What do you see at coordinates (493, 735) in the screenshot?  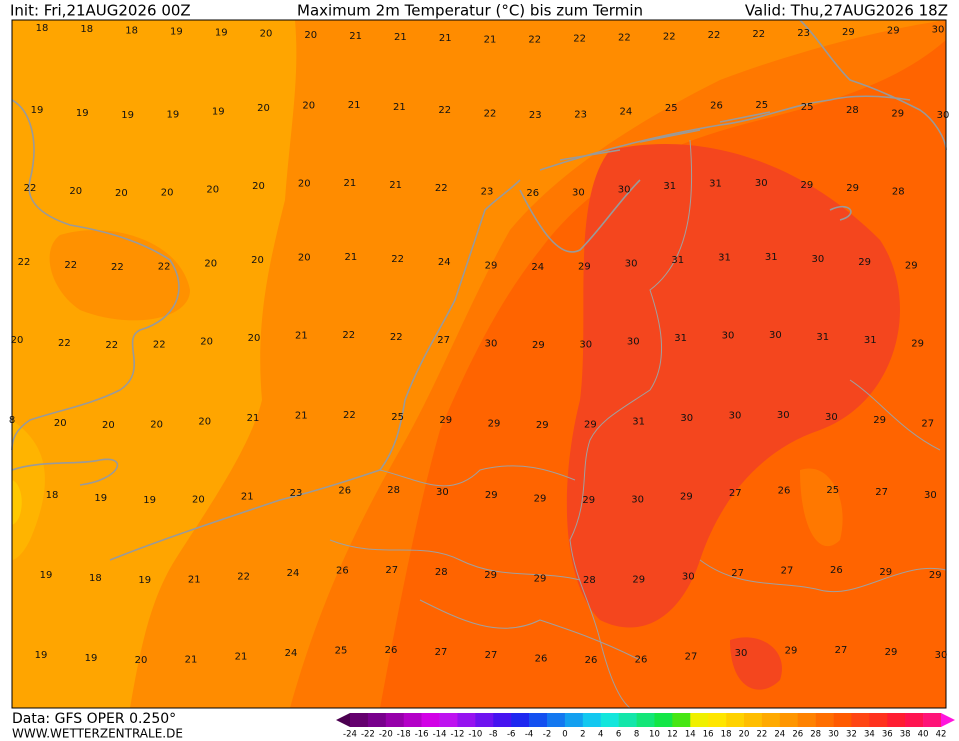 I see `colorbar-label: -8` at bounding box center [493, 735].